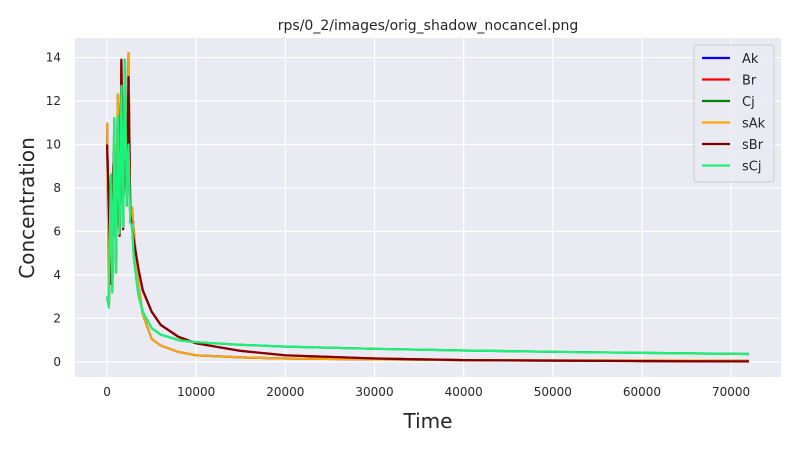 This screenshot has height=450, width=800. What do you see at coordinates (196, 392) in the screenshot?
I see `x-tick-label: 10000` at bounding box center [196, 392].